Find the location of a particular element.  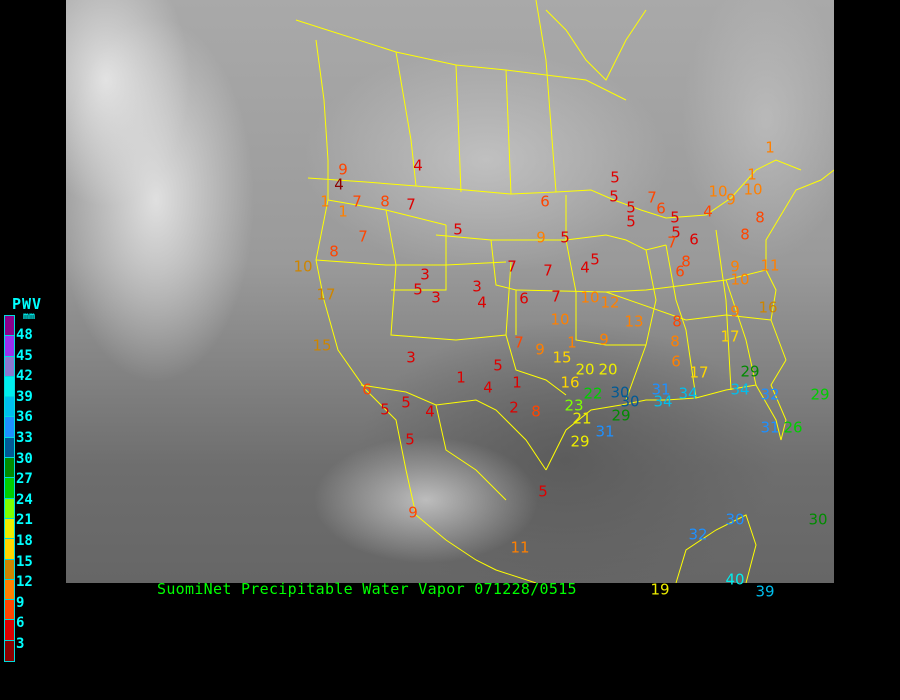

yucatan is located at coordinates (716, 548).